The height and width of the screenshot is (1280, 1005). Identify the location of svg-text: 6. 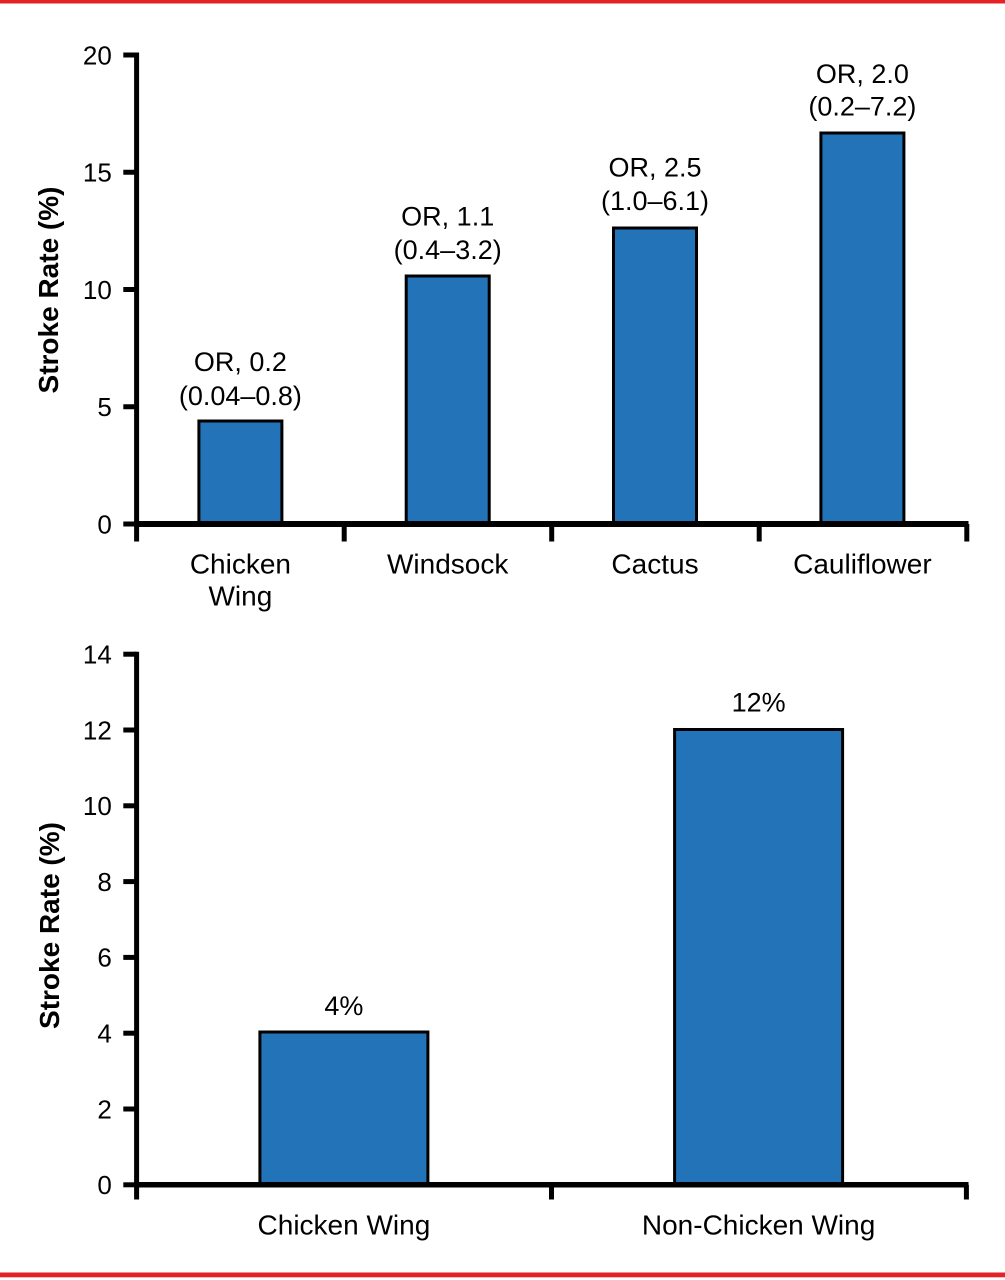
(104, 958).